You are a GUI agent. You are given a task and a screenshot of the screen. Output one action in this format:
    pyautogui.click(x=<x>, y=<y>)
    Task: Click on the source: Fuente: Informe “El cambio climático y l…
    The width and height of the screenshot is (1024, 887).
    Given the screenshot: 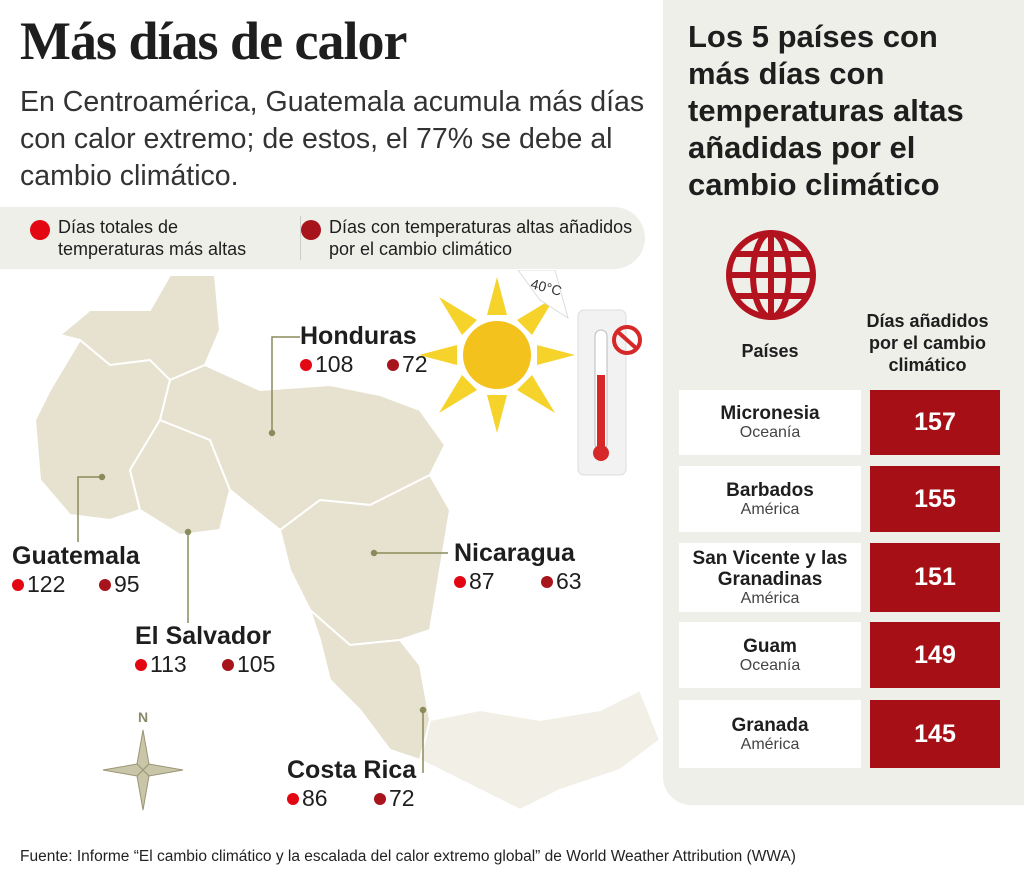 What is the action you would take?
    pyautogui.click(x=408, y=856)
    